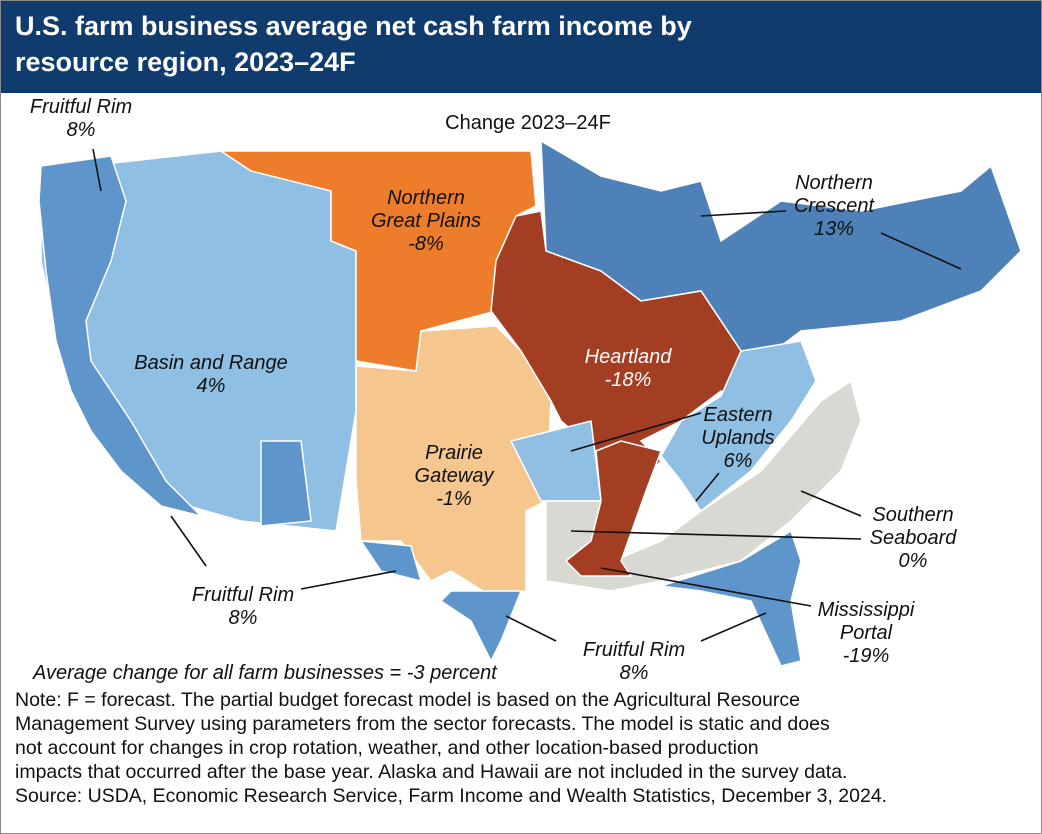 The image size is (1042, 834). I want to click on region-change: 13%, so click(834, 229).